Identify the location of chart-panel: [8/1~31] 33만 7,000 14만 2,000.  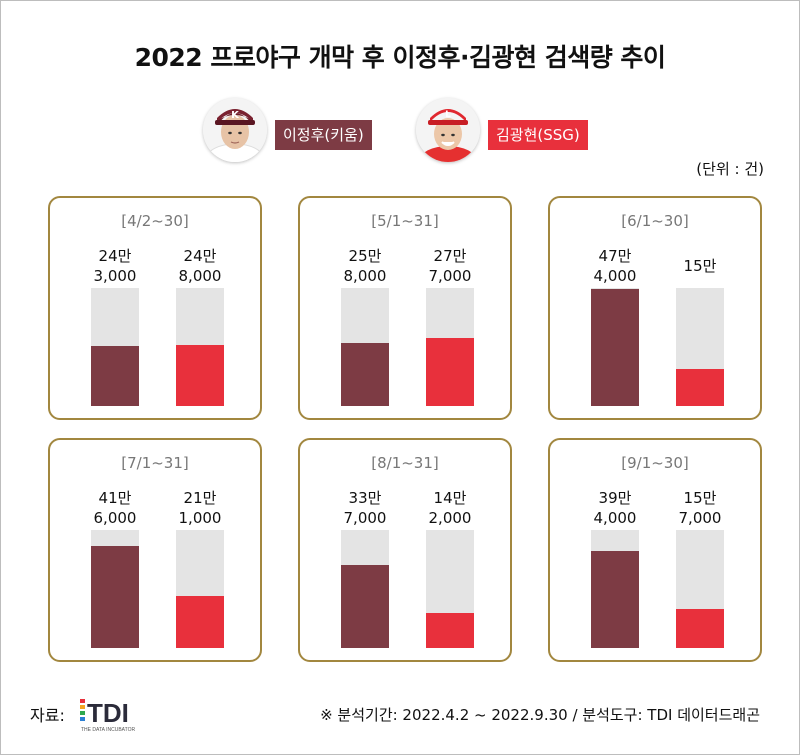
(405, 550).